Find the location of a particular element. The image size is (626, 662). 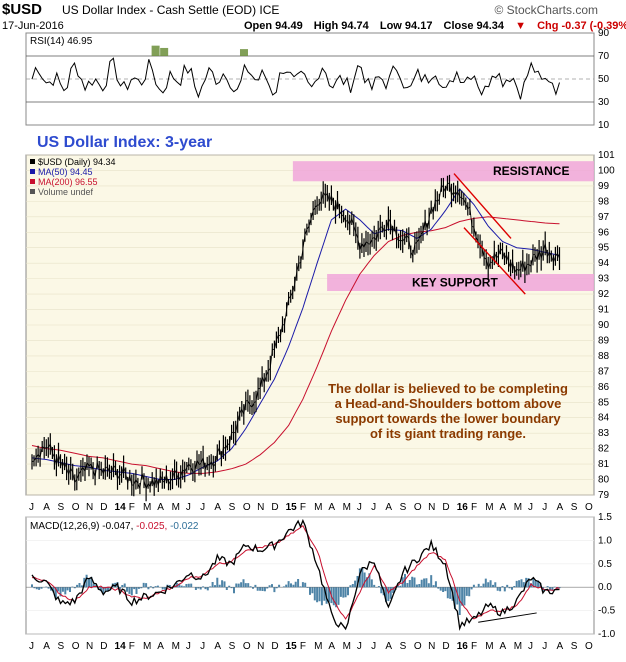

resistance-label: RESISTANCE is located at coordinates (531, 171).